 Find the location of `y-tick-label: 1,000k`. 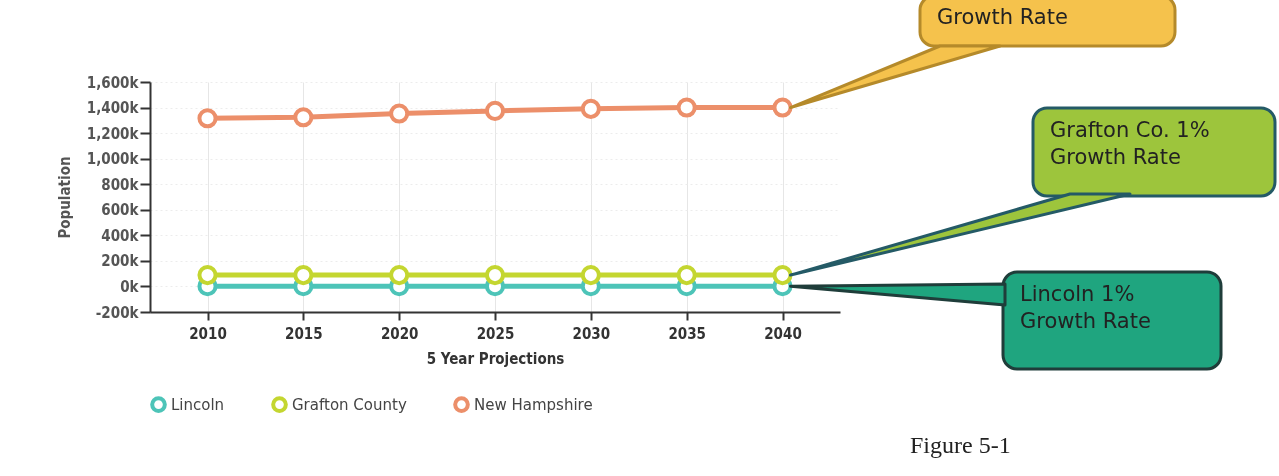

y-tick-label: 1,000k is located at coordinates (113, 159).